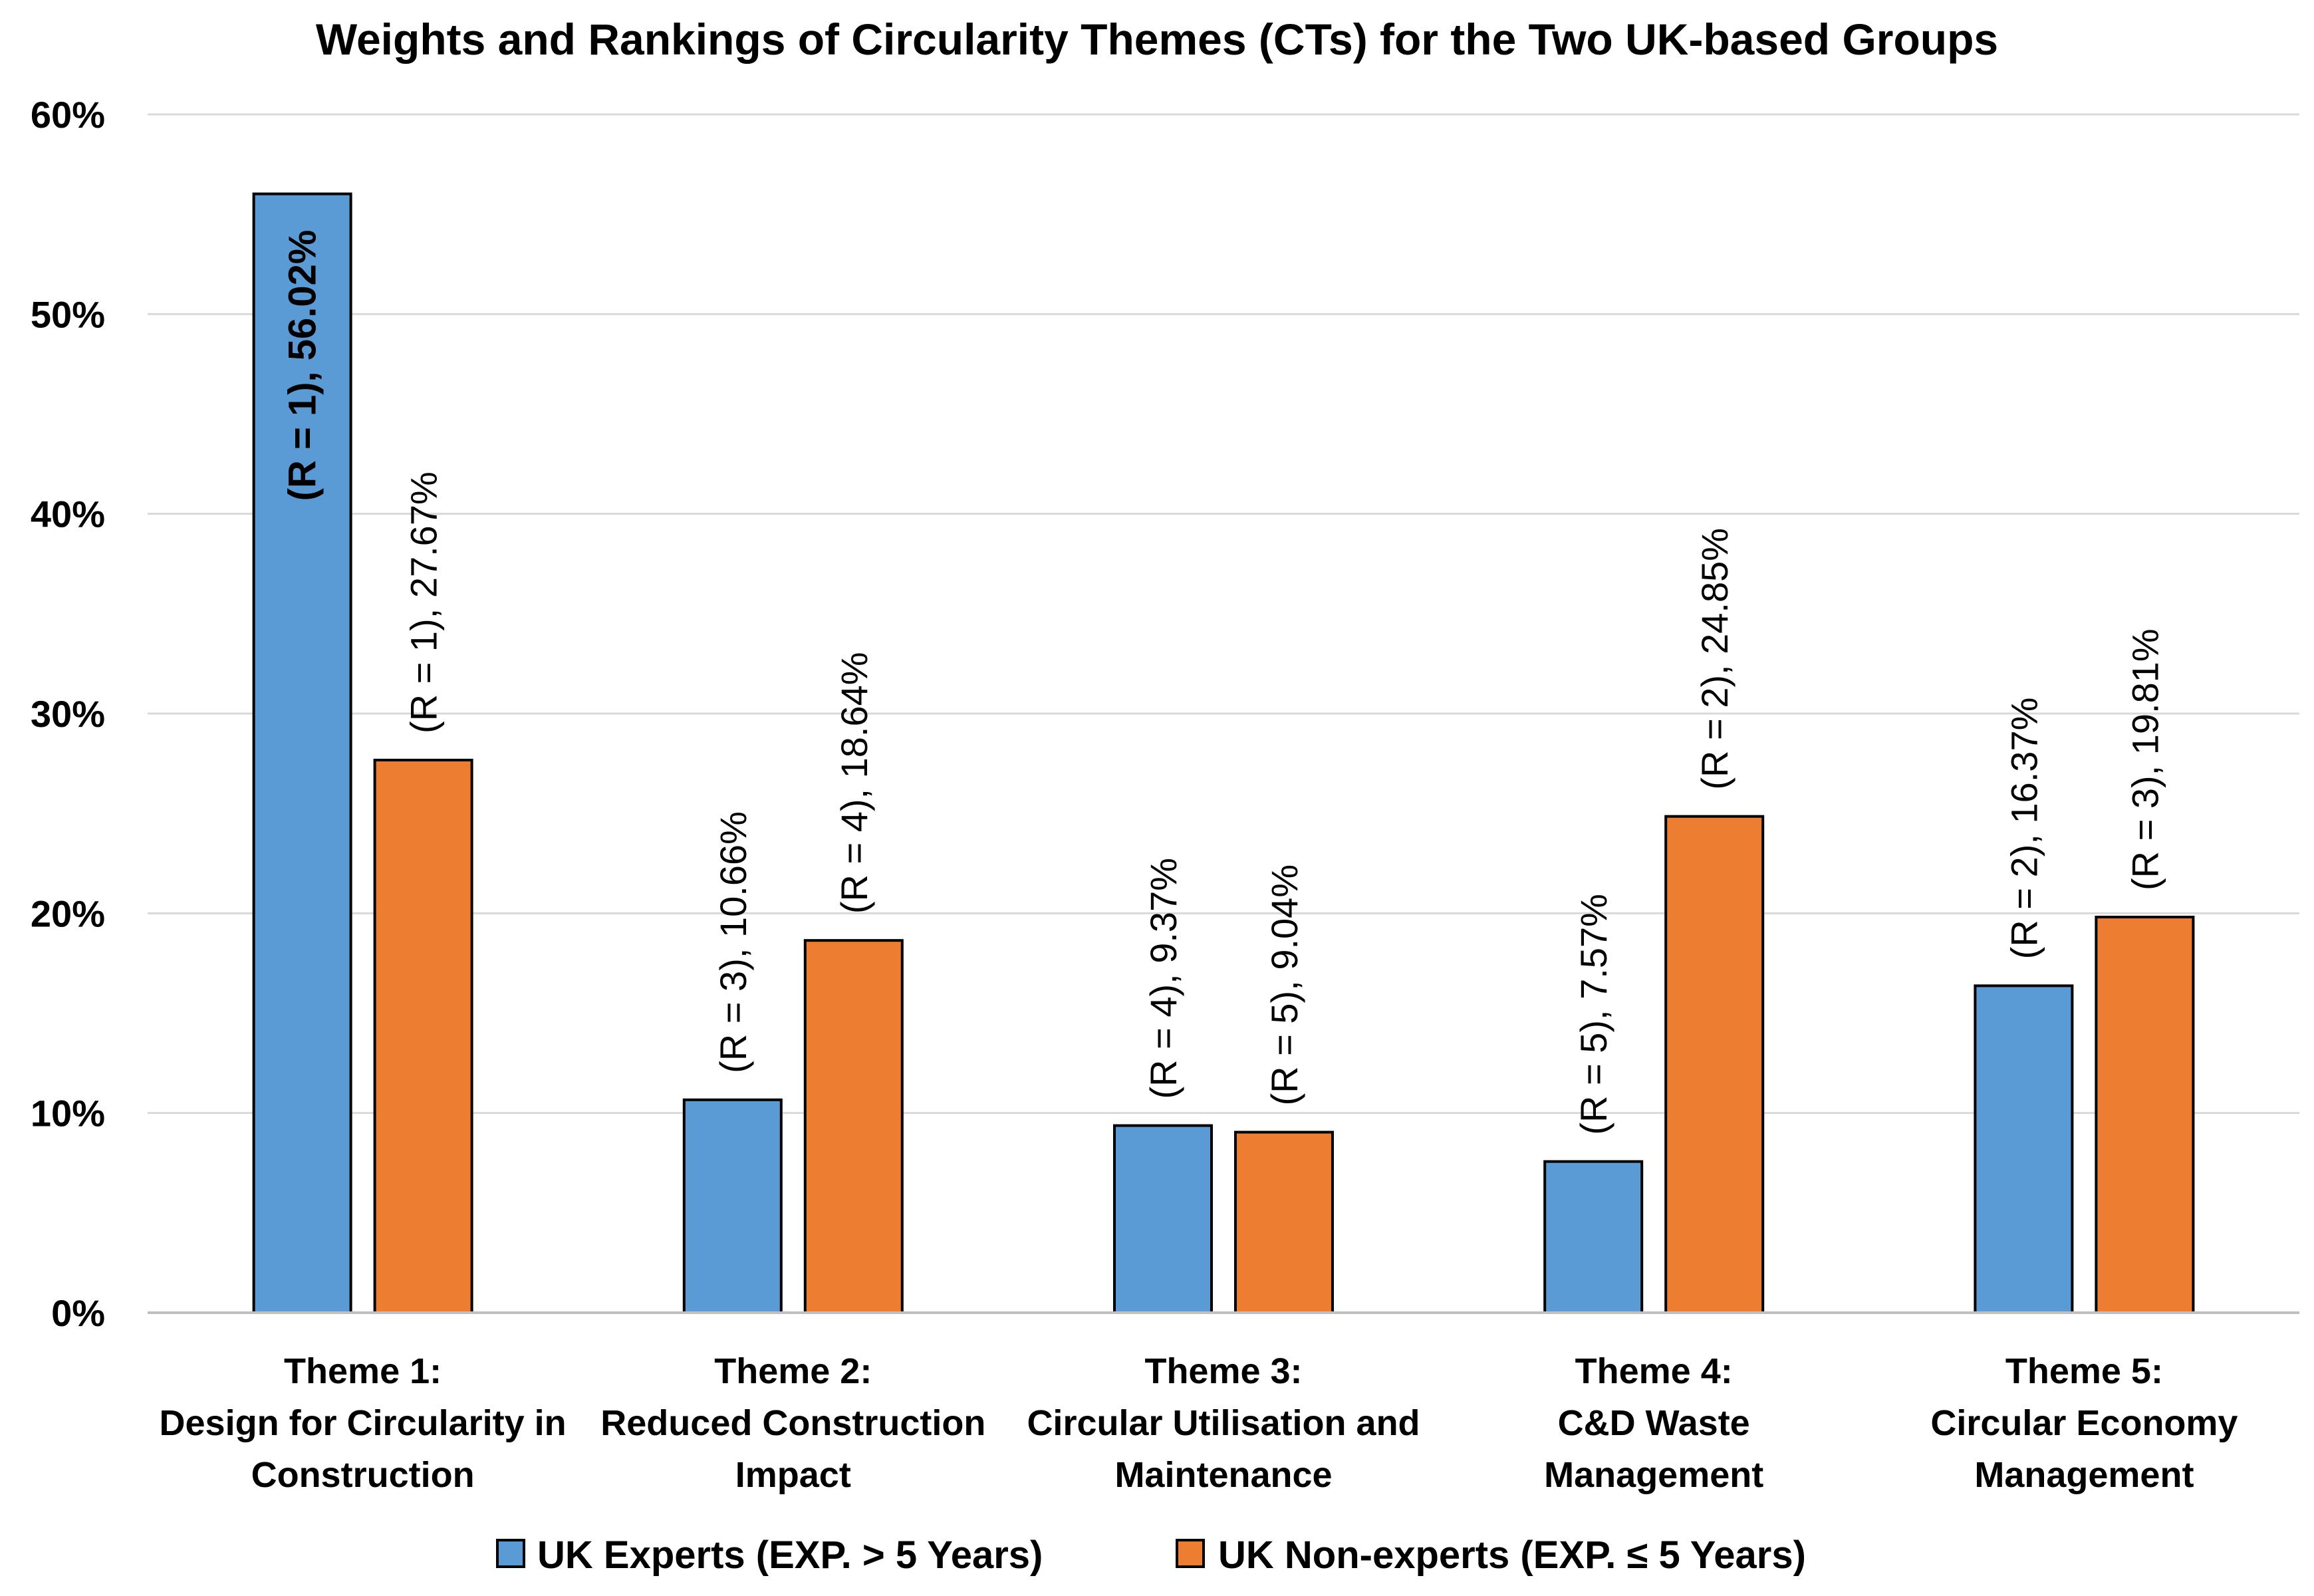 This screenshot has width=2314, height=1596. Describe the element at coordinates (68, 1113) in the screenshot. I see `y-tick-label: 10%` at that location.